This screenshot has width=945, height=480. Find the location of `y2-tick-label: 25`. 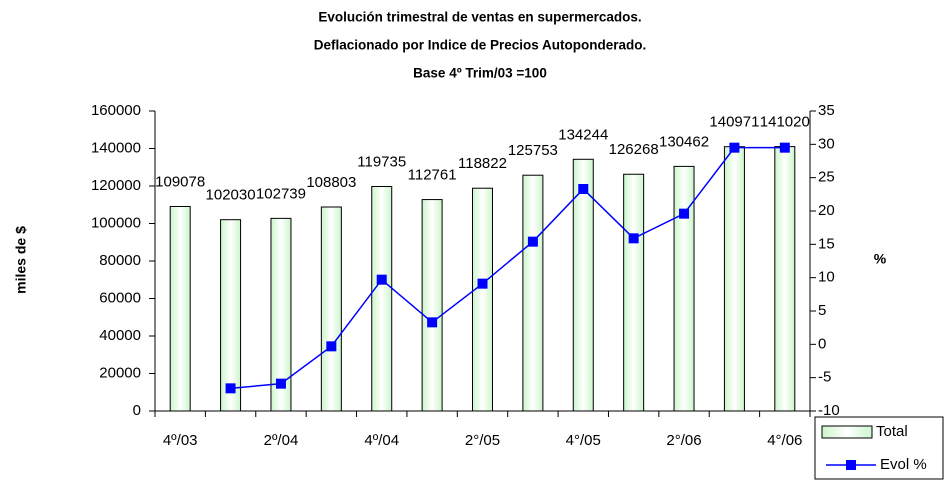

y2-tick-label: 25 is located at coordinates (826, 177).